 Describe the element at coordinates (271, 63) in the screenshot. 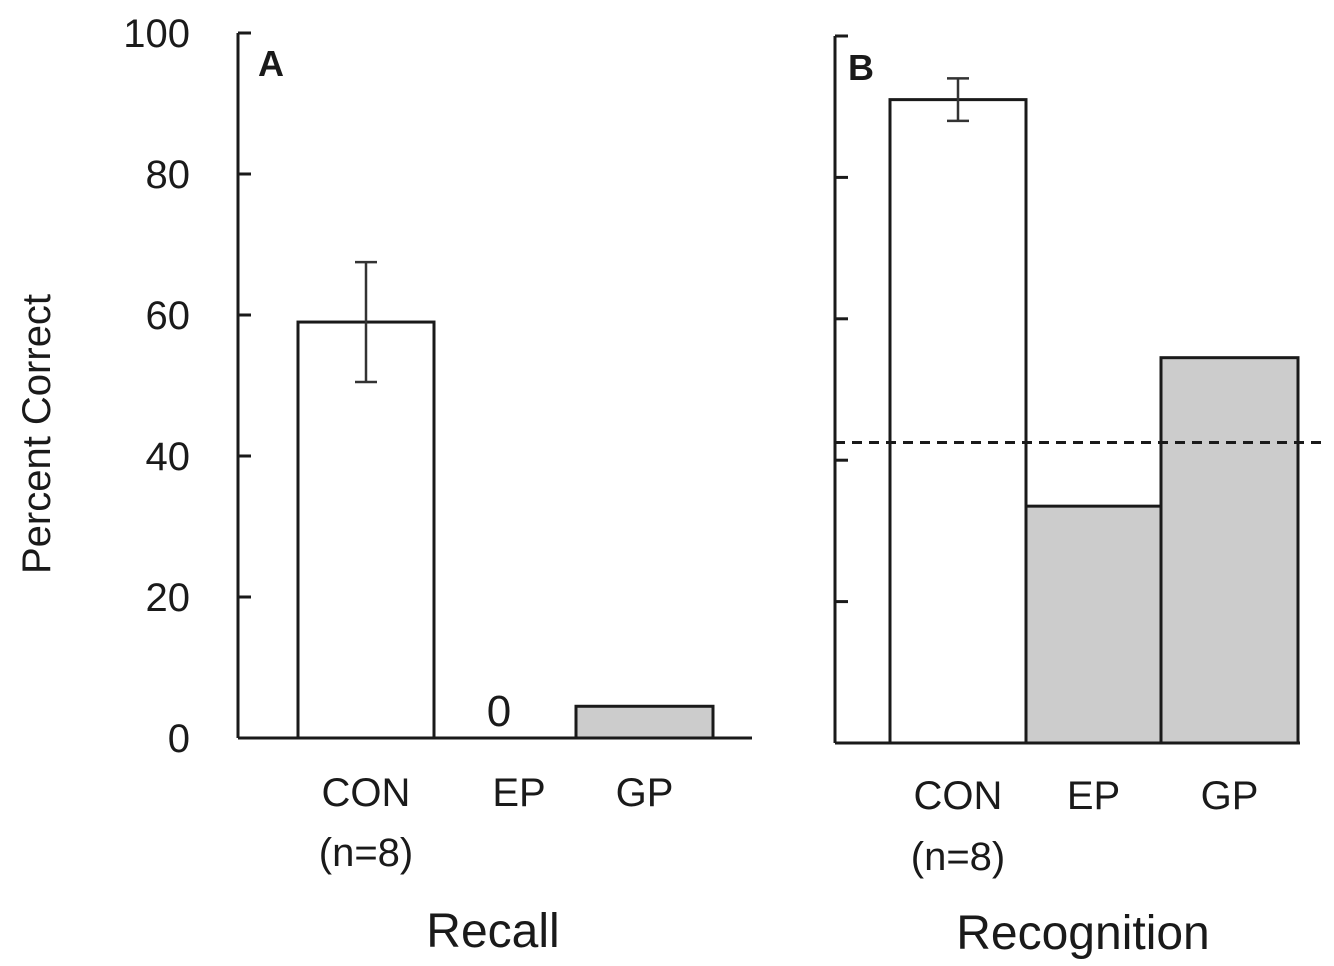

I see `panel-a-letter: A` at that location.